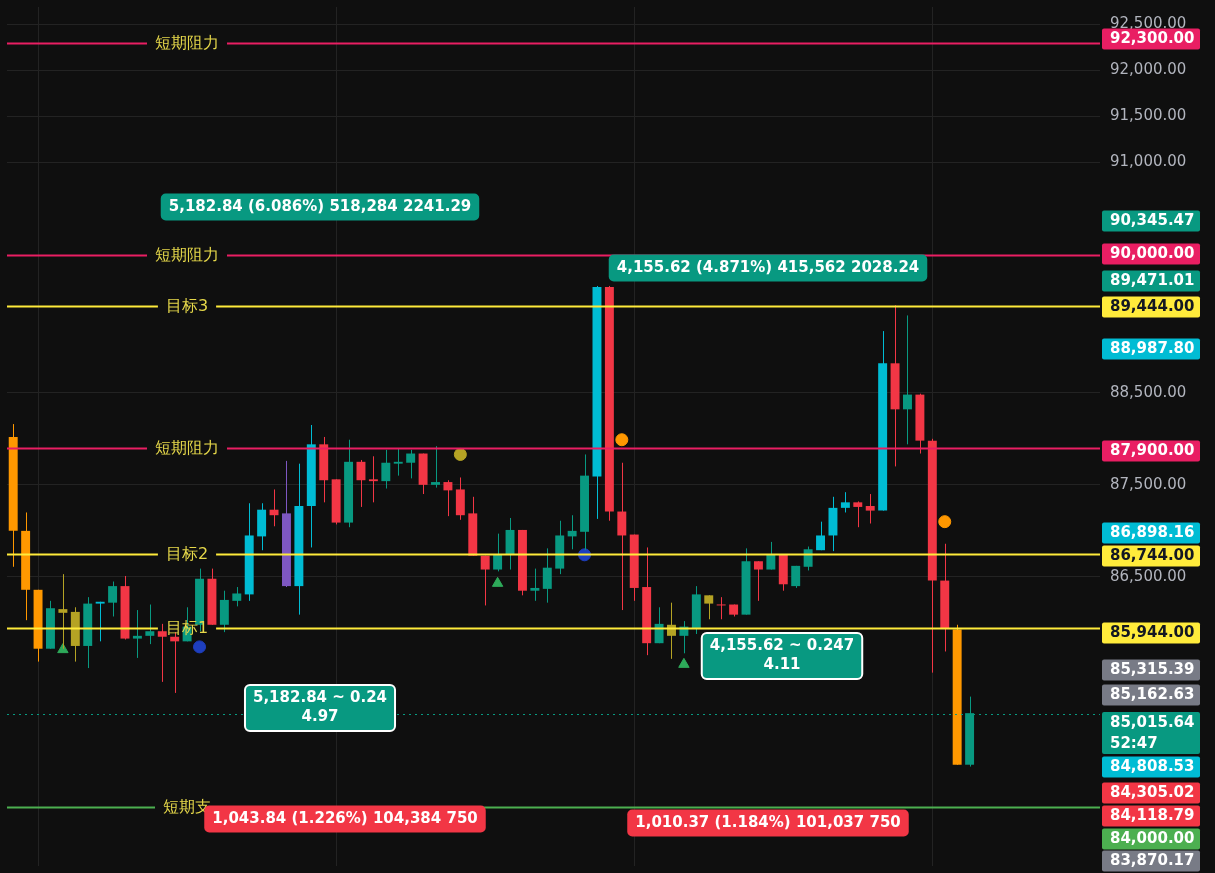 The height and width of the screenshot is (873, 1215). I want to click on y-tick-label: 88,500.00, so click(1148, 391).